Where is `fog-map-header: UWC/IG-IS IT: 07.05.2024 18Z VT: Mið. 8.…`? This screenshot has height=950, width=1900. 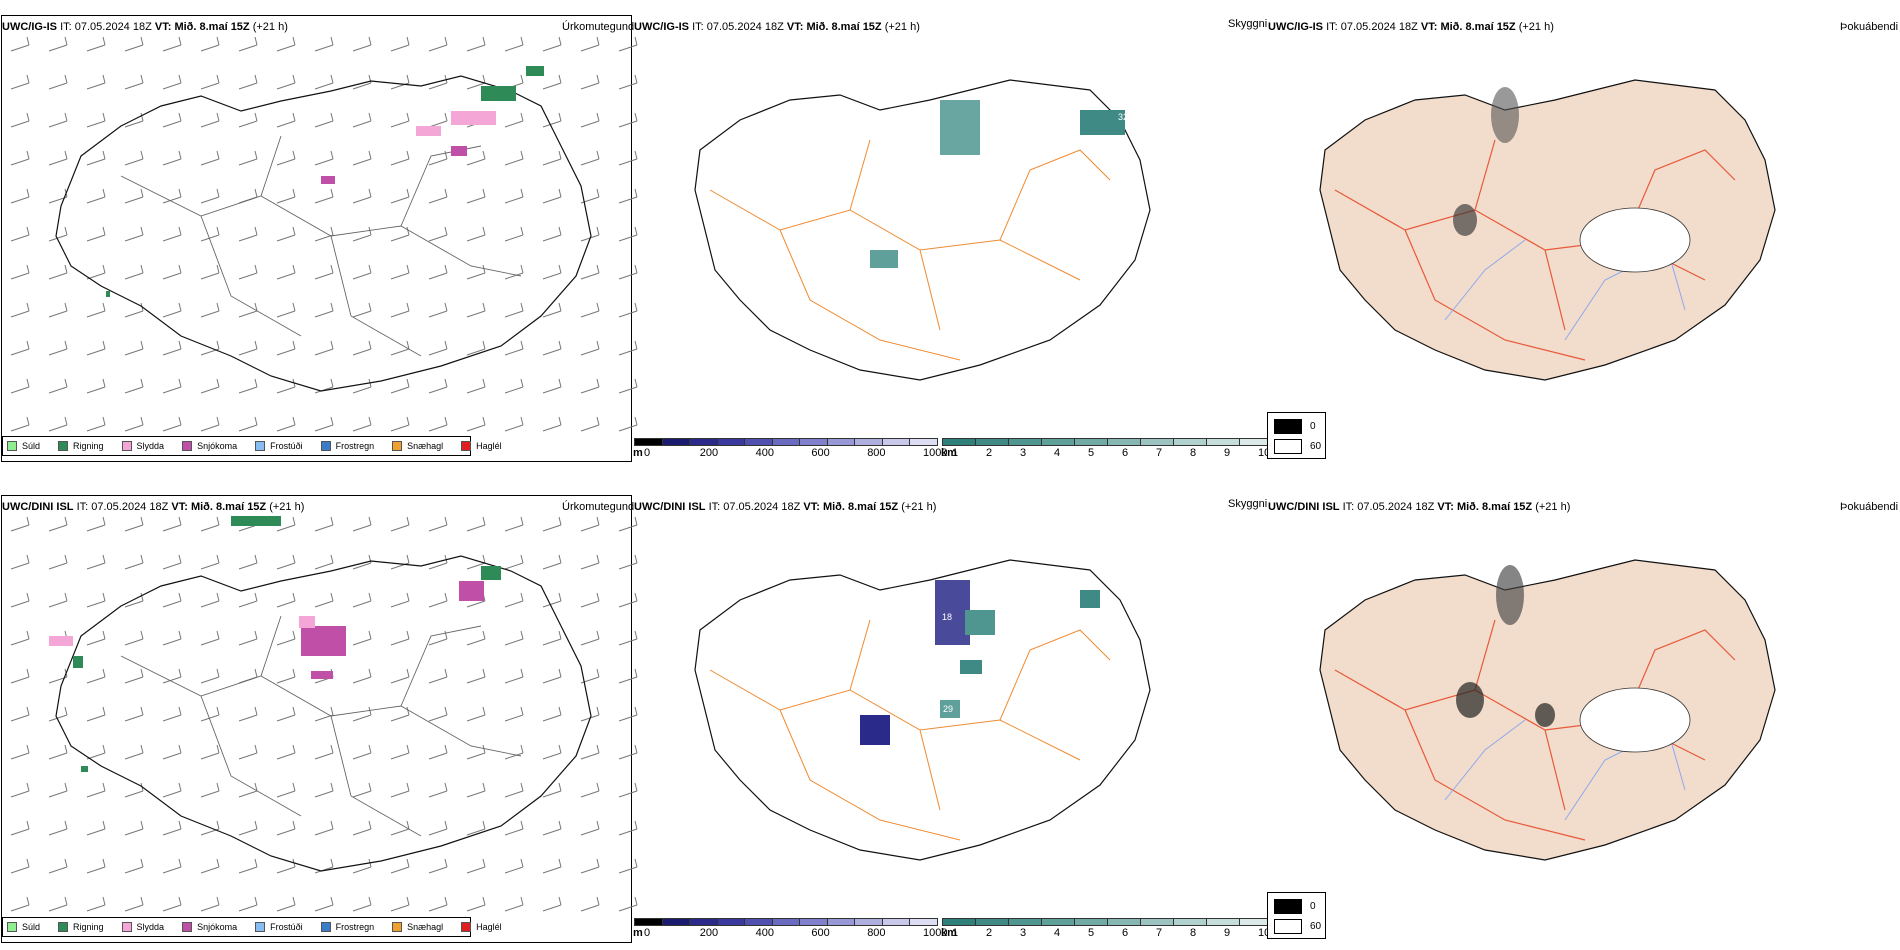 fog-map-header: UWC/IG-IS IT: 07.05.2024 18Z VT: Mið. 8.… is located at coordinates (1411, 27).